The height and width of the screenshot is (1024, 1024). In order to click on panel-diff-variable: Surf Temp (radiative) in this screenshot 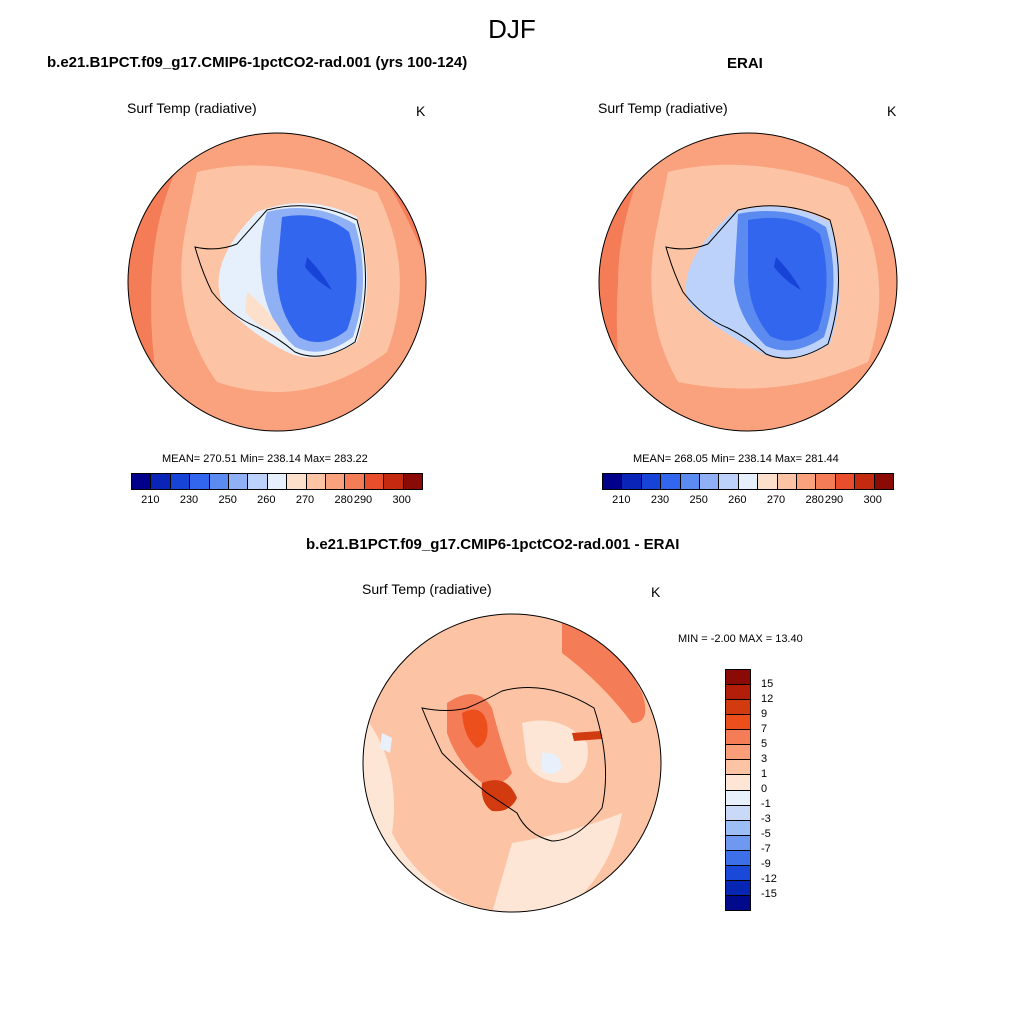, I will do `click(427, 589)`.